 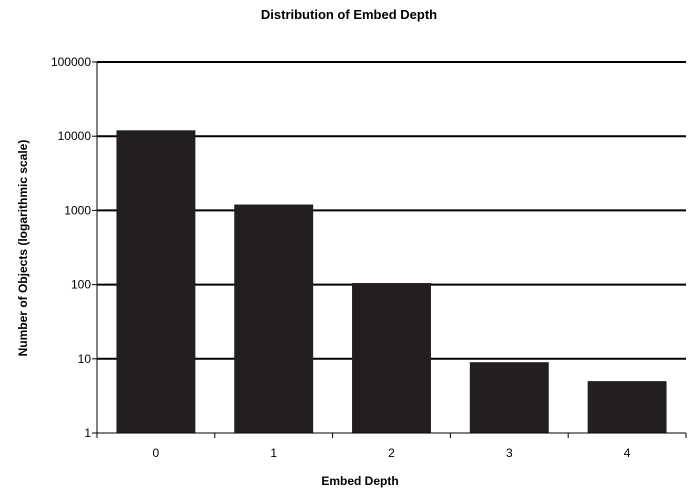 What do you see at coordinates (273, 453) in the screenshot?
I see `x-tick-label: 1` at bounding box center [273, 453].